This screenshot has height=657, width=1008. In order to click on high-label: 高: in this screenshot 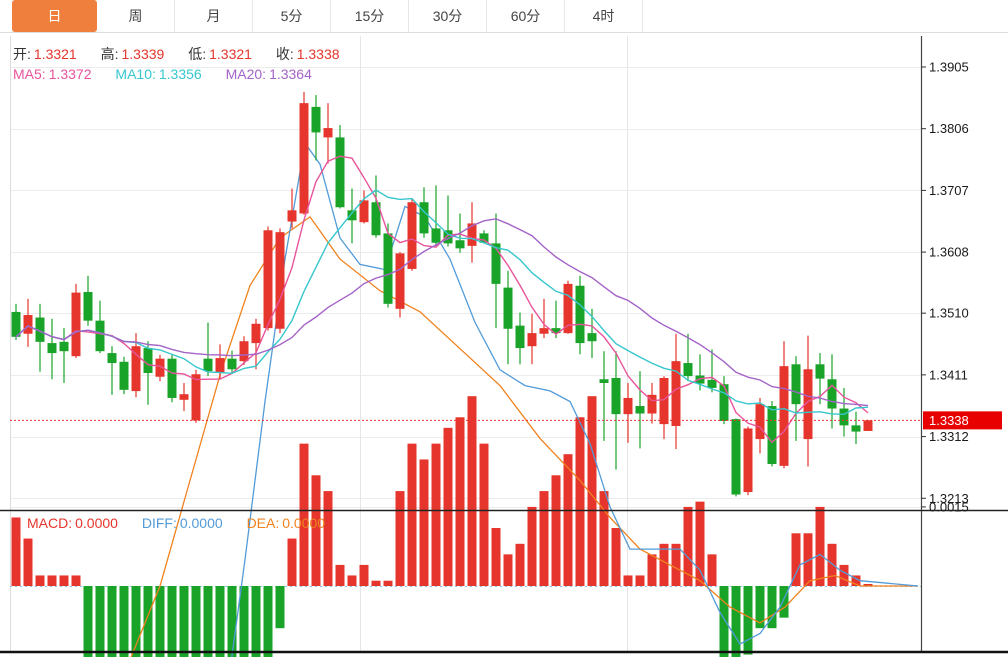, I will do `click(109, 54)`.